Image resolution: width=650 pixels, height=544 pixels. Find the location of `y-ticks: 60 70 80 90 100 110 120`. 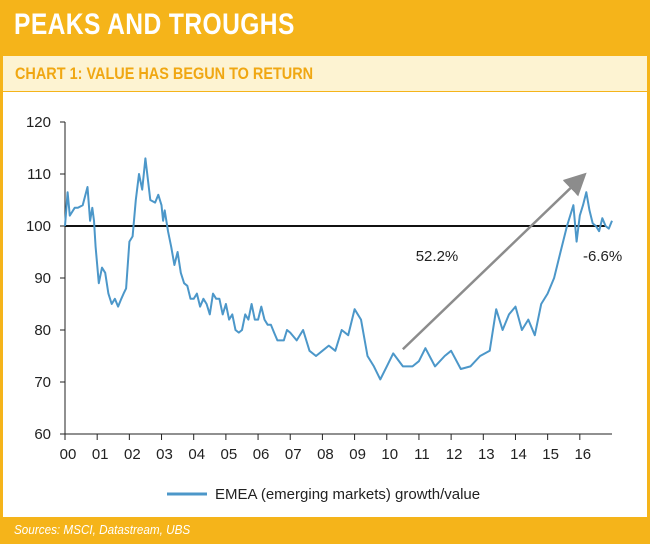

y-ticks: 60 70 80 90 100 110 120 is located at coordinates (45, 278).